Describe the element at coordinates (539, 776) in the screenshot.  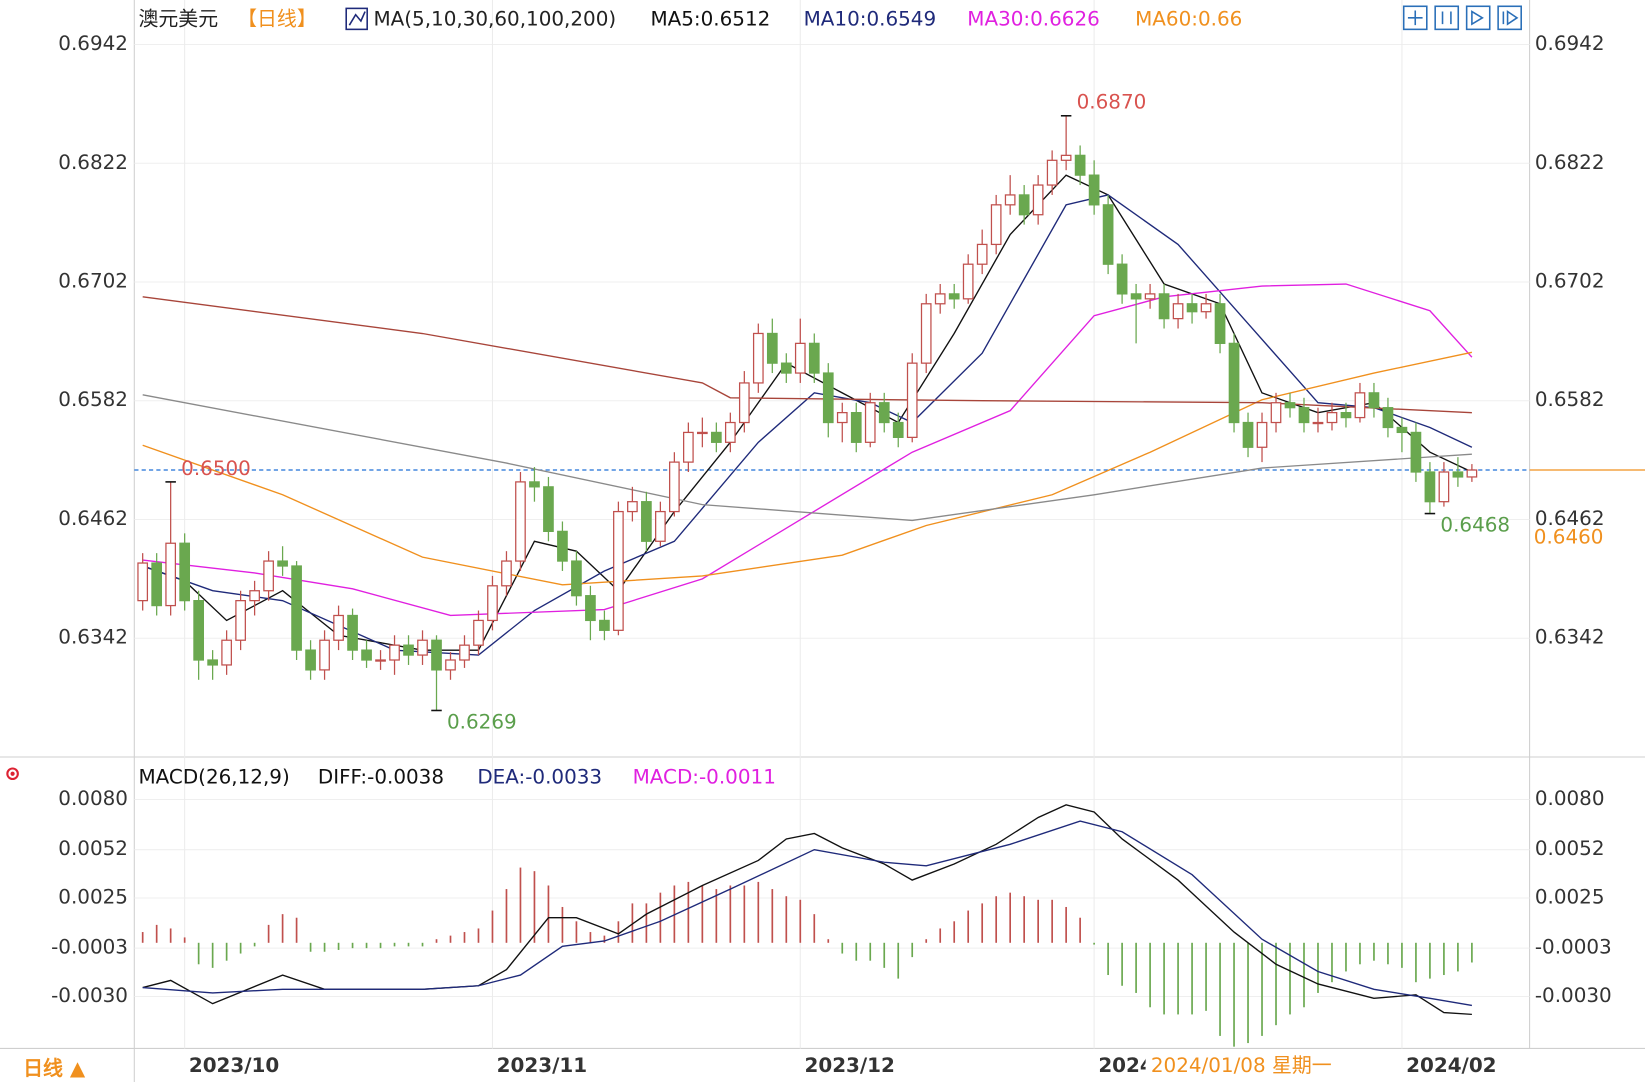
I see `macd-dea-label: DEA:-0.0033` at that location.